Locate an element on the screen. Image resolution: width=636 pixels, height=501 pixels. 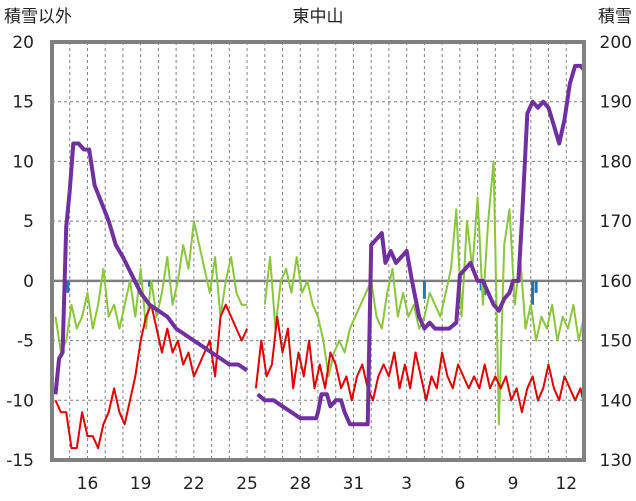
x-tick-label: 6 is located at coordinates (459, 484).